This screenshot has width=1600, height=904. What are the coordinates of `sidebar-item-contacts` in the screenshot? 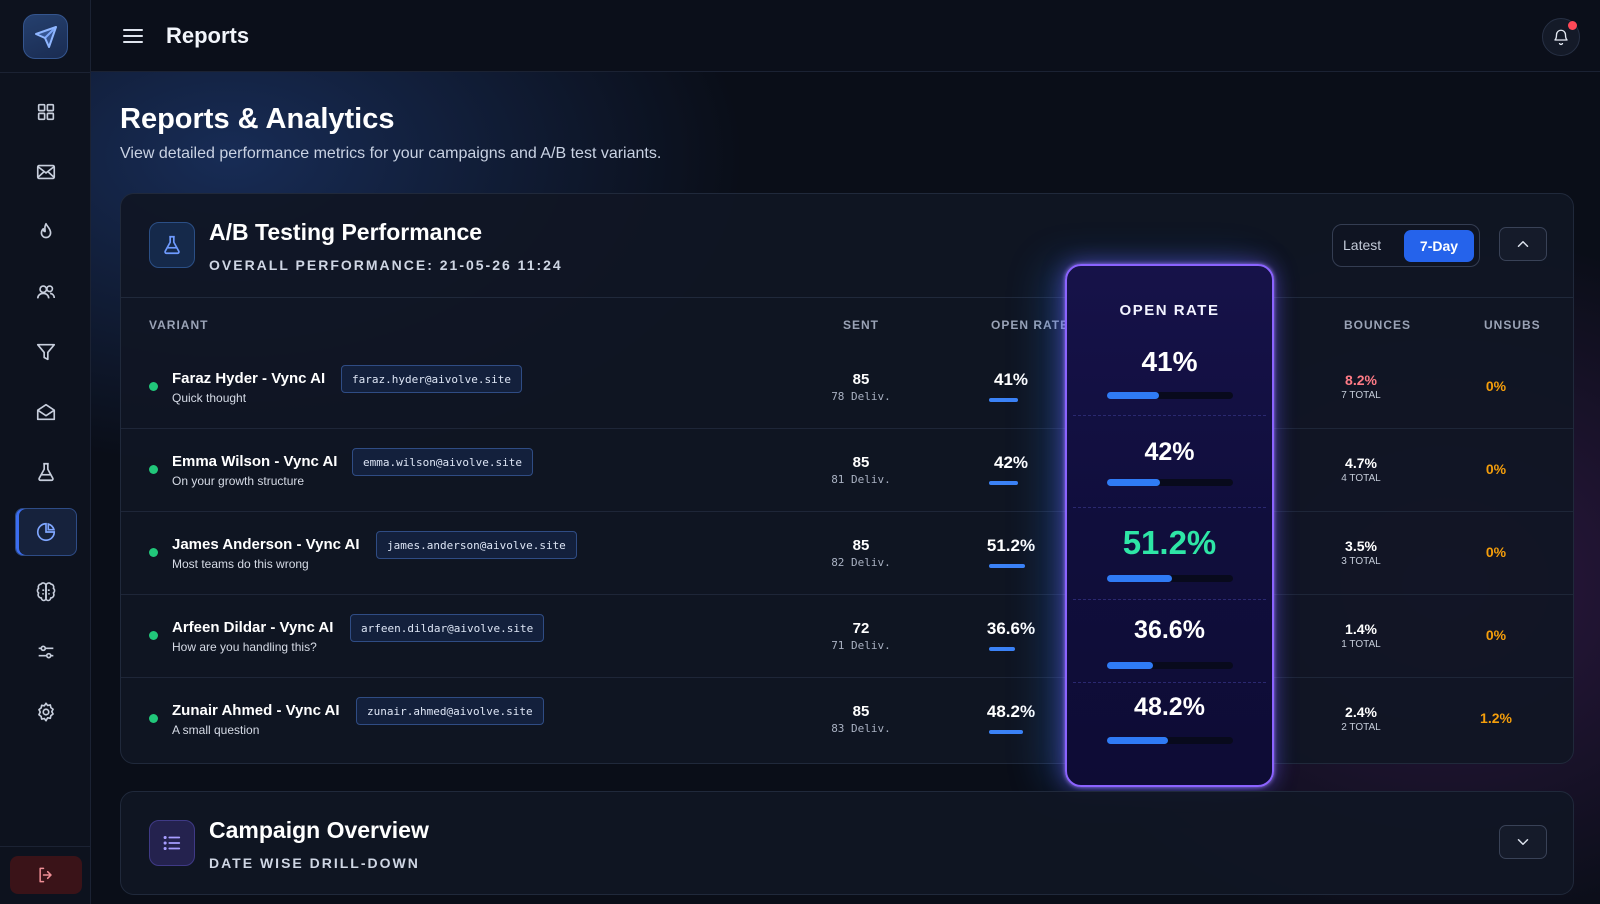 It's located at (46, 292).